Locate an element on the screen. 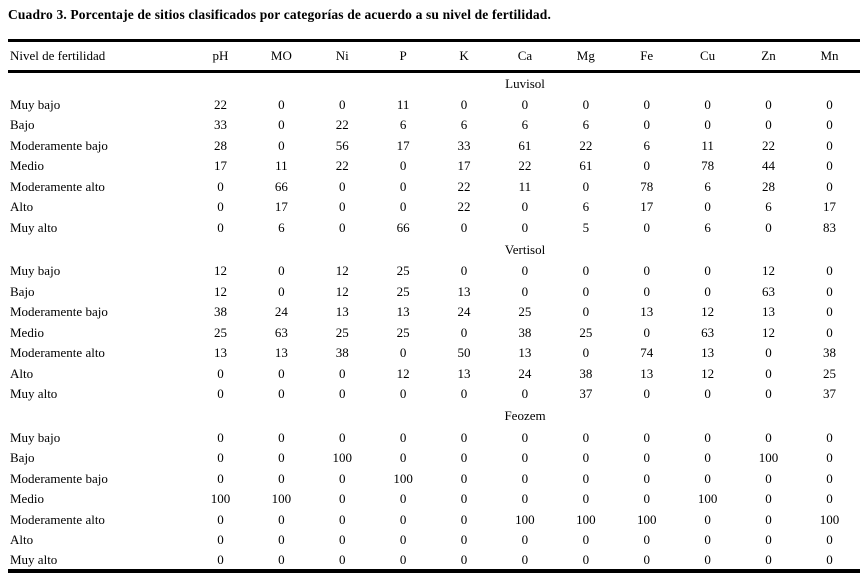 The image size is (868, 587). value-cell: 28 is located at coordinates (220, 145).